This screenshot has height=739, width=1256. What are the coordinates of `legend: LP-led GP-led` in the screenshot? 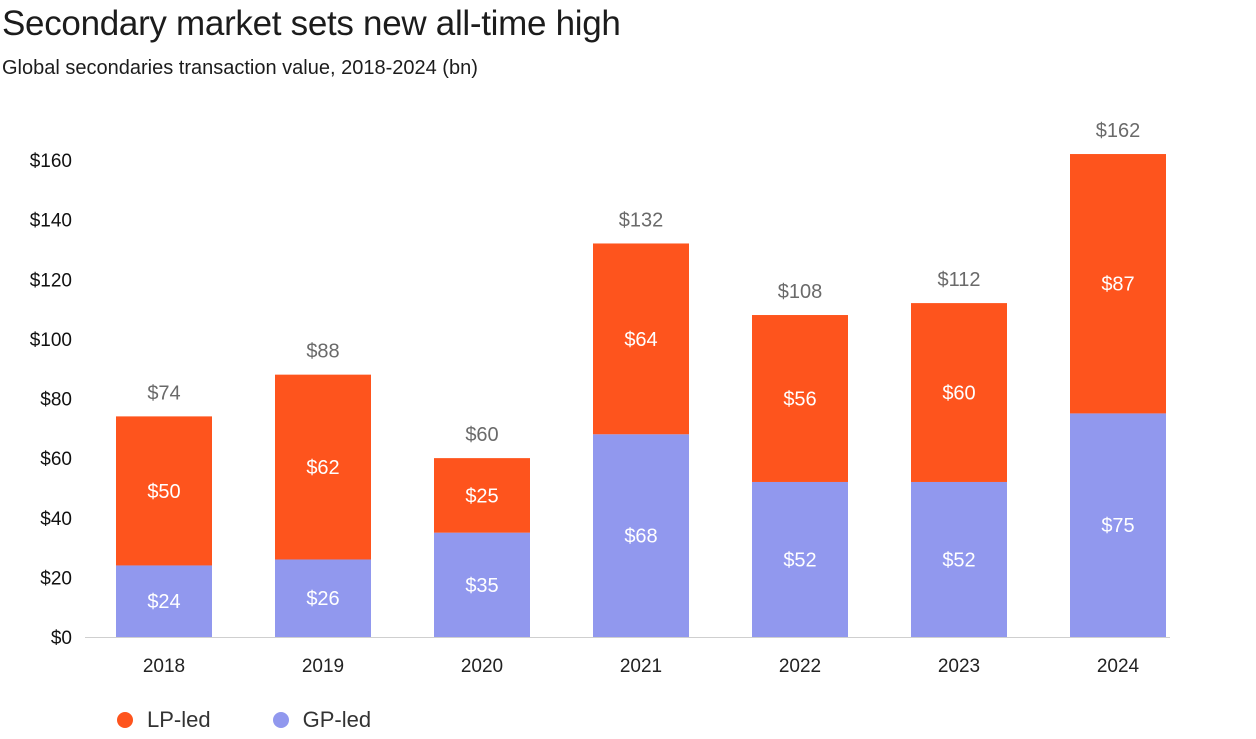 It's located at (275, 720).